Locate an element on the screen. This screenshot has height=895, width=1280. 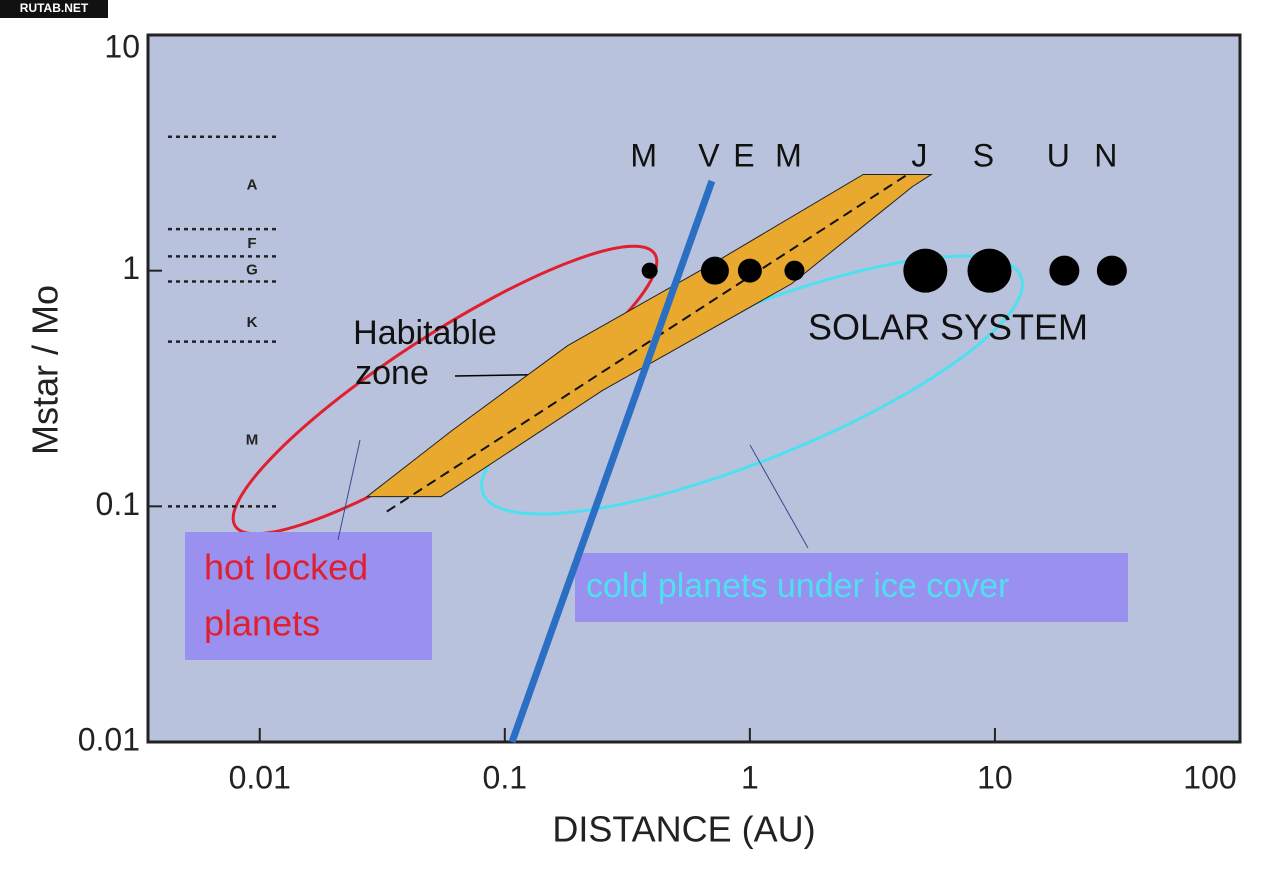
x-tick-label: 0.1 is located at coordinates (505, 777).